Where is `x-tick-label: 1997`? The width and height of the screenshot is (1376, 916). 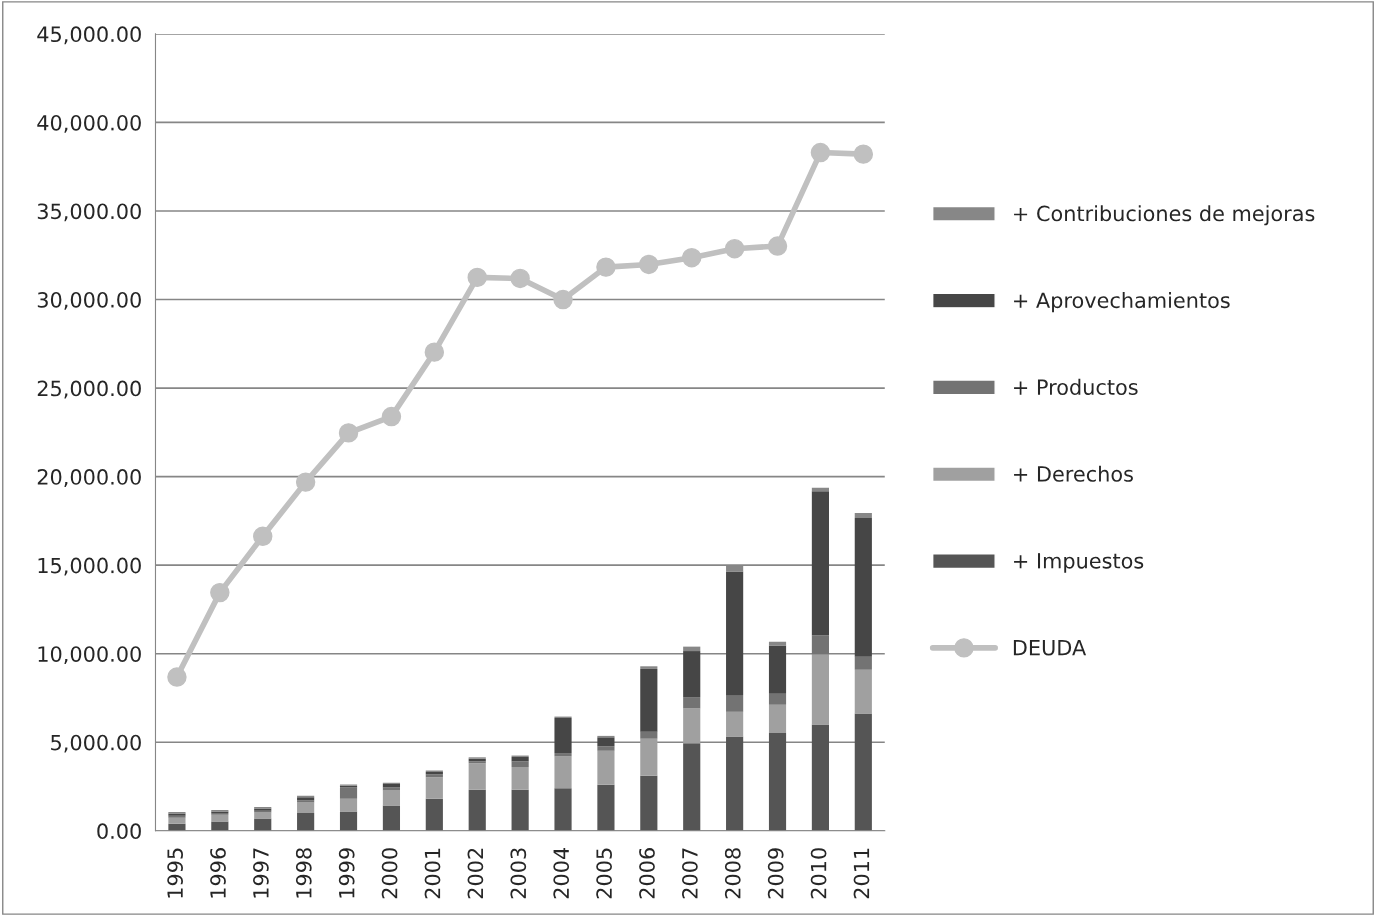 x-tick-label: 1997 is located at coordinates (261, 873).